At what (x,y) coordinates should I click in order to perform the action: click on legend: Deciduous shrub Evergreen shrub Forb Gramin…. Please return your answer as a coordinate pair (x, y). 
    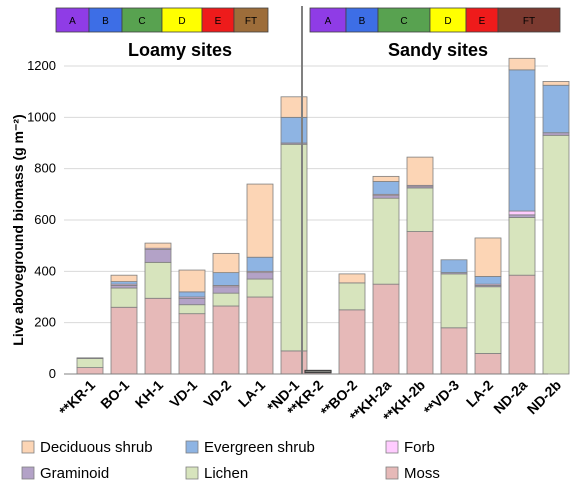
    Looking at the image, I should click on (230, 460).